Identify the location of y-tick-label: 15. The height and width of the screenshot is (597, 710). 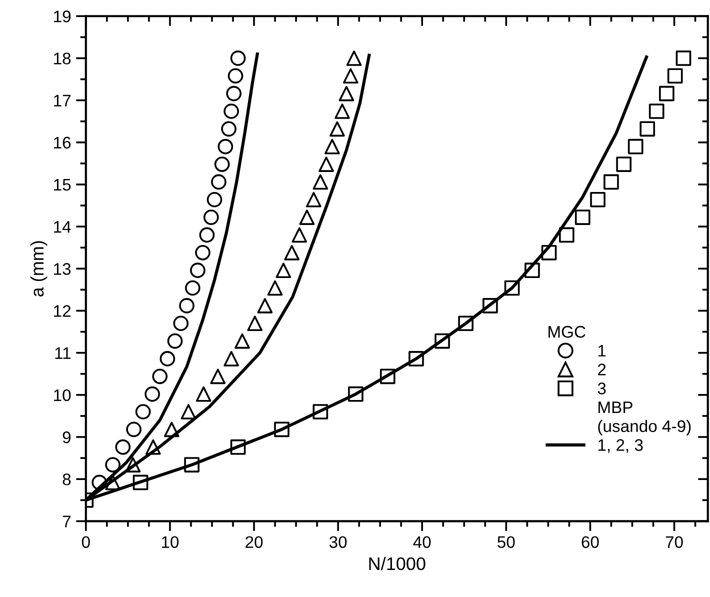
(62, 185).